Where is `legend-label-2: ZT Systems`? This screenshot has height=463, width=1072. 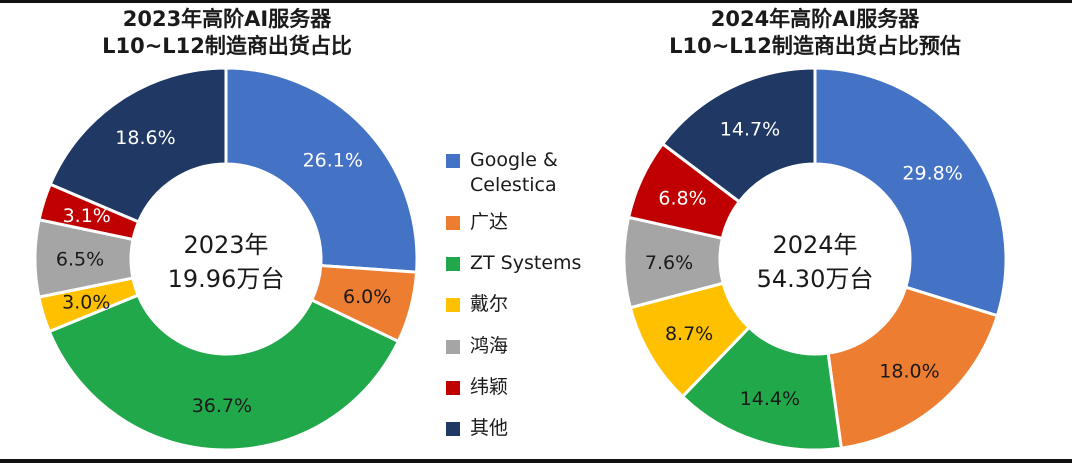
legend-label-2: ZT Systems is located at coordinates (526, 263).